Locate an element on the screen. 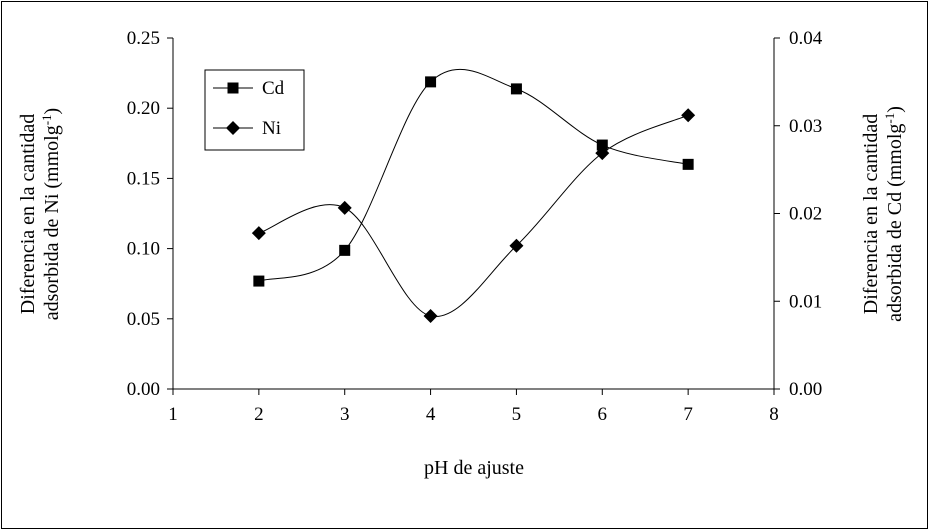 The height and width of the screenshot is (532, 931). left-y-tick-label: 0.05 is located at coordinates (143, 319).